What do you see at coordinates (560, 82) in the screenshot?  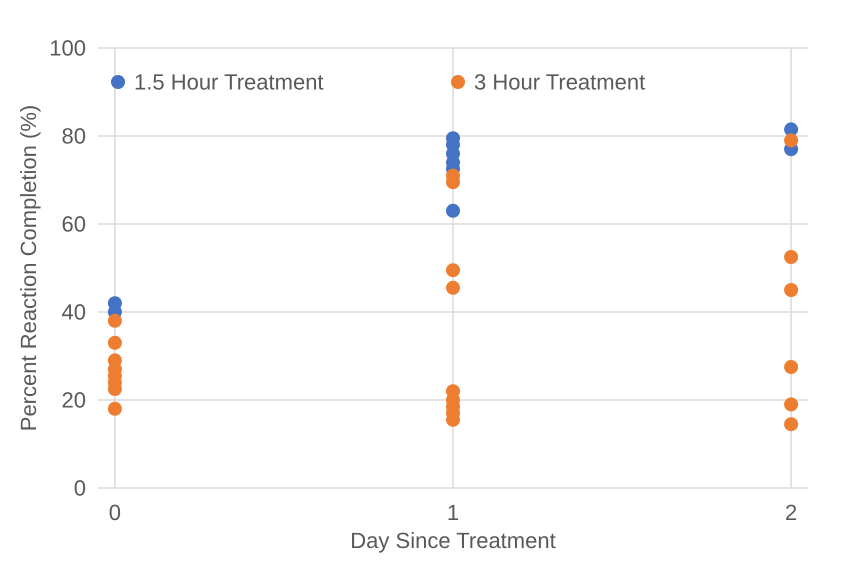 I see `legend-label: 3 Hour Treatment` at bounding box center [560, 82].